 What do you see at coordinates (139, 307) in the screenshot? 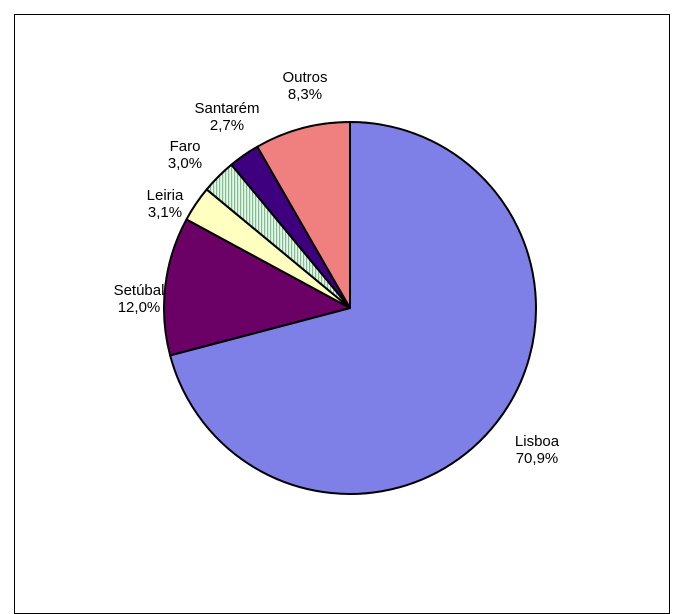
I see `slice-value-setubal: 12,0%` at bounding box center [139, 307].